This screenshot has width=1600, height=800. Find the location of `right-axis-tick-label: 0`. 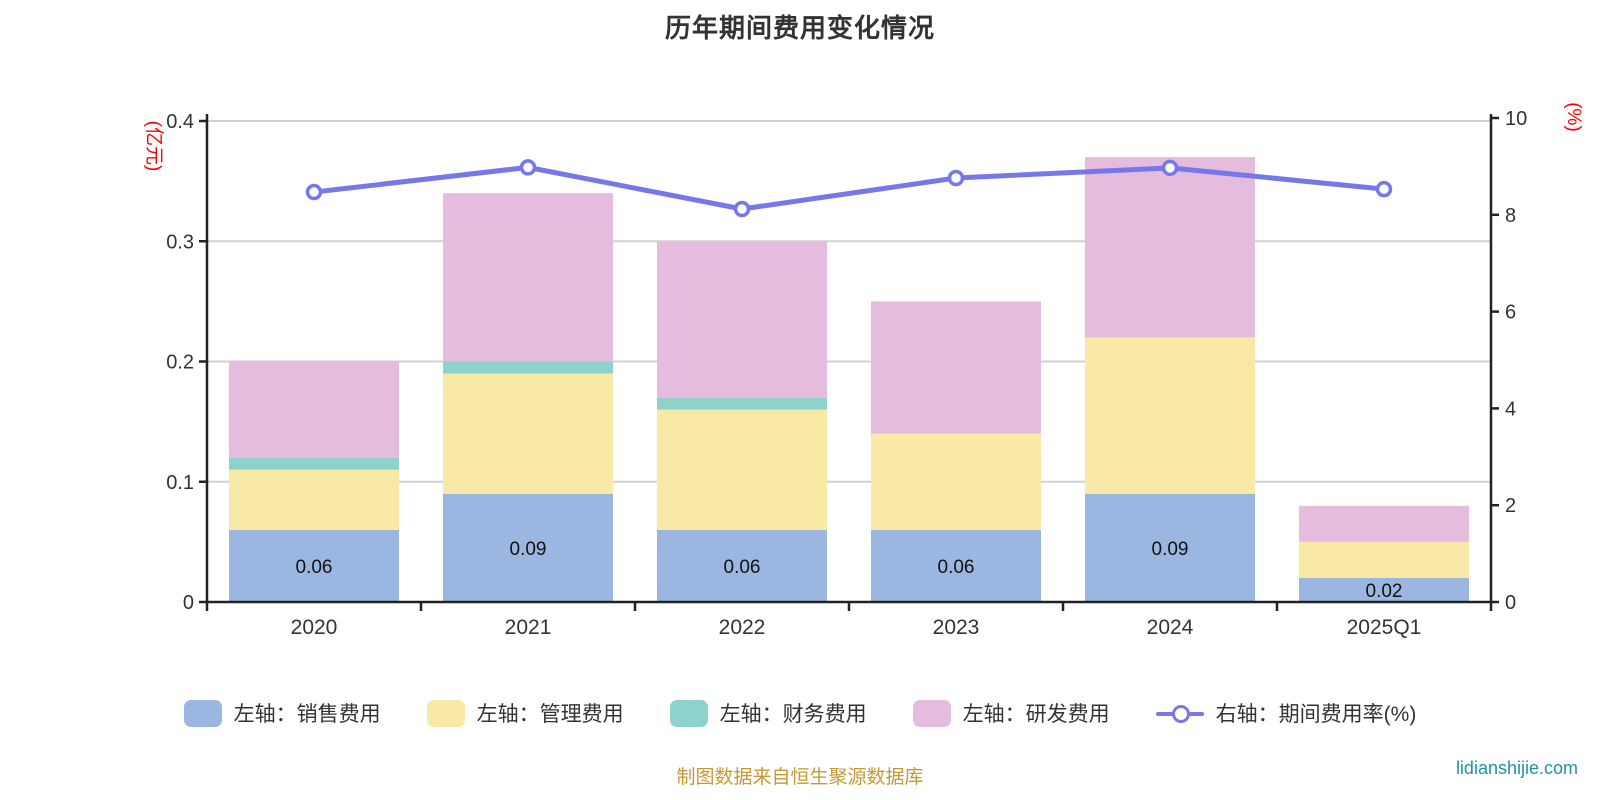

right-axis-tick-label: 0 is located at coordinates (1510, 603).